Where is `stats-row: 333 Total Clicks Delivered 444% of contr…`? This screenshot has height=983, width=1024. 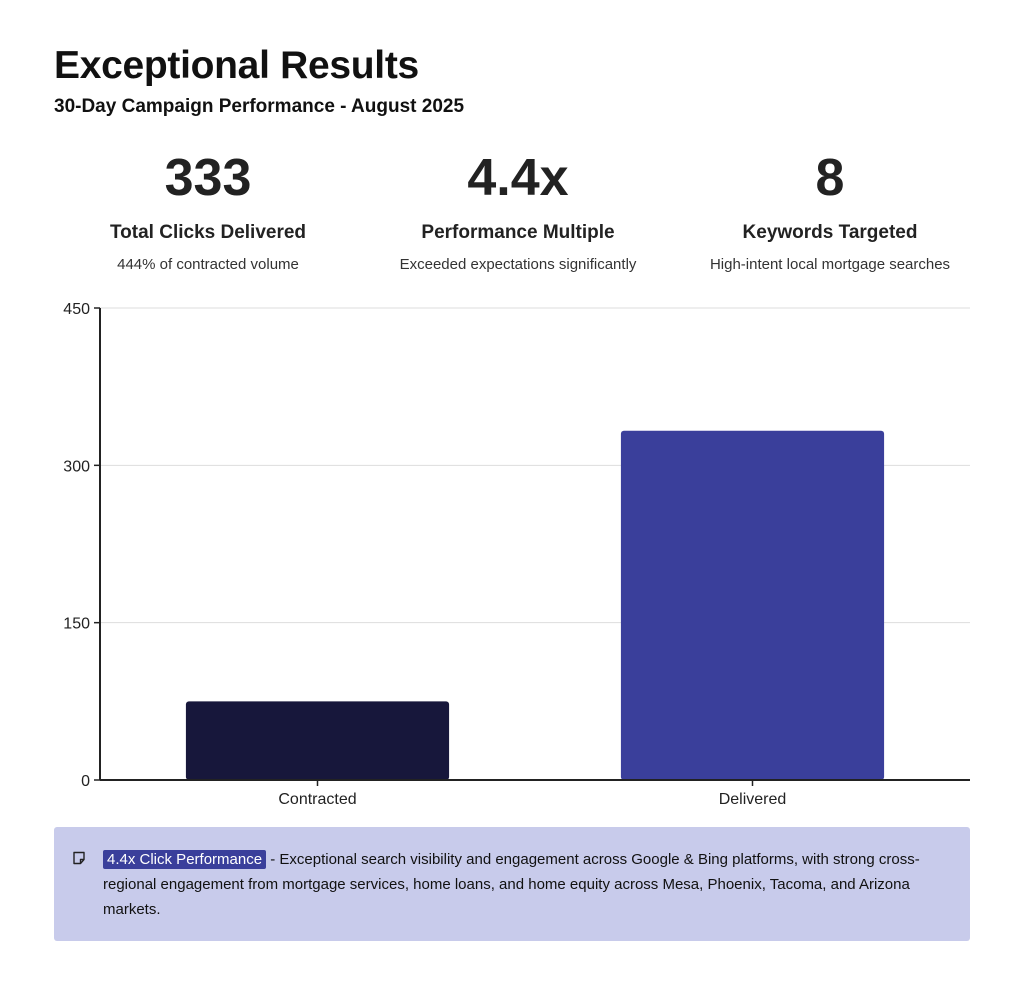 stats-row: 333 Total Clicks Delivered 444% of contr… is located at coordinates (512, 216).